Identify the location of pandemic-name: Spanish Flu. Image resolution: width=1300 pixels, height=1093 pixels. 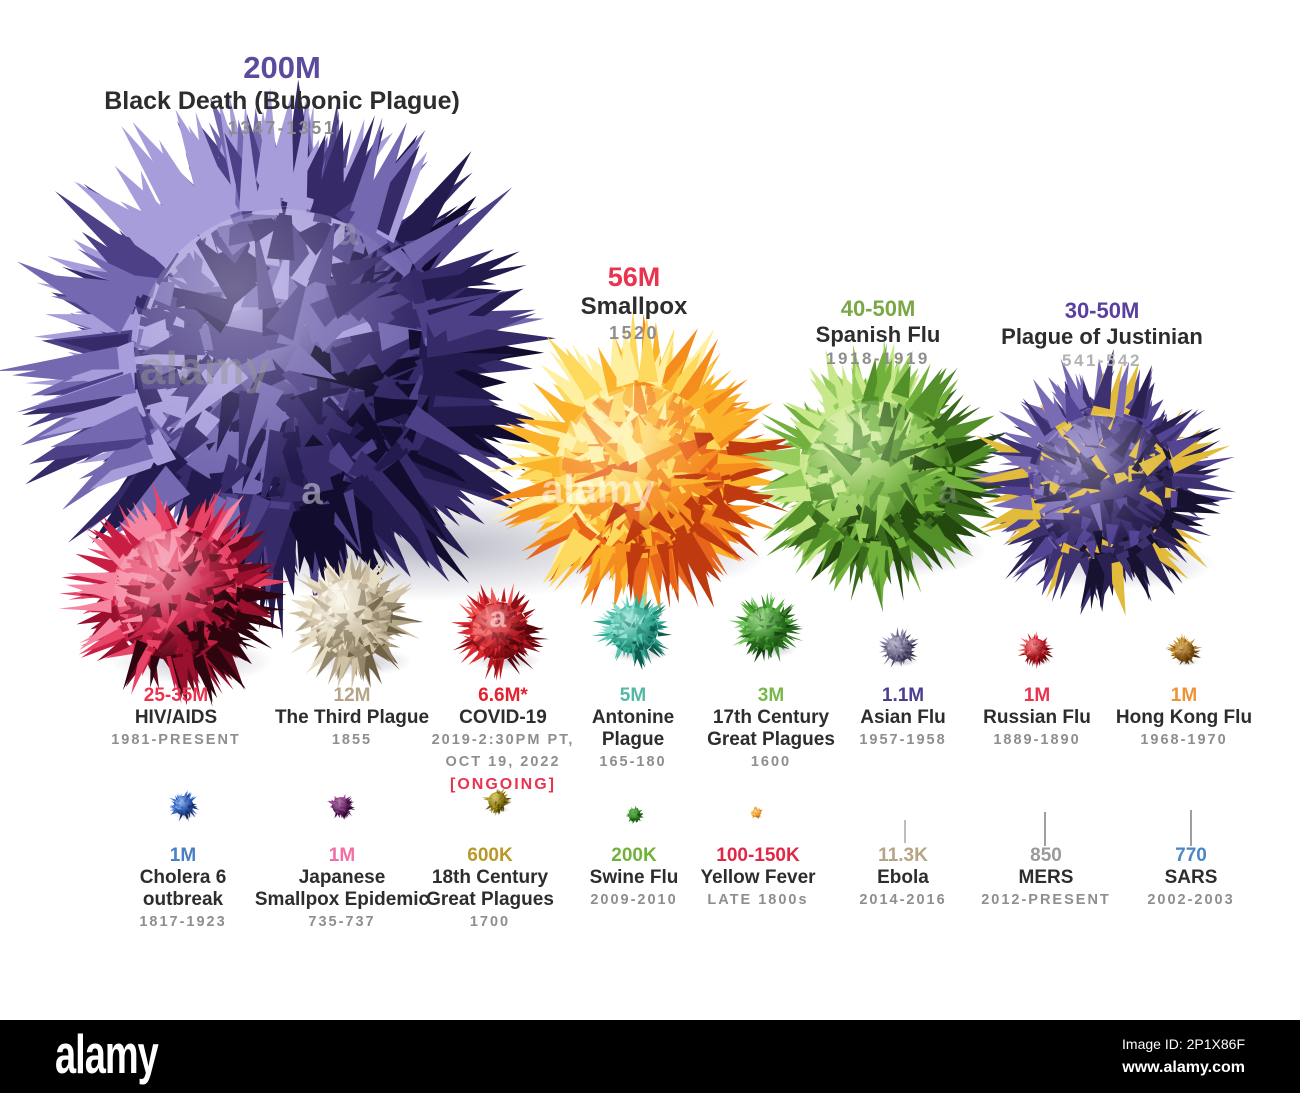
(878, 334).